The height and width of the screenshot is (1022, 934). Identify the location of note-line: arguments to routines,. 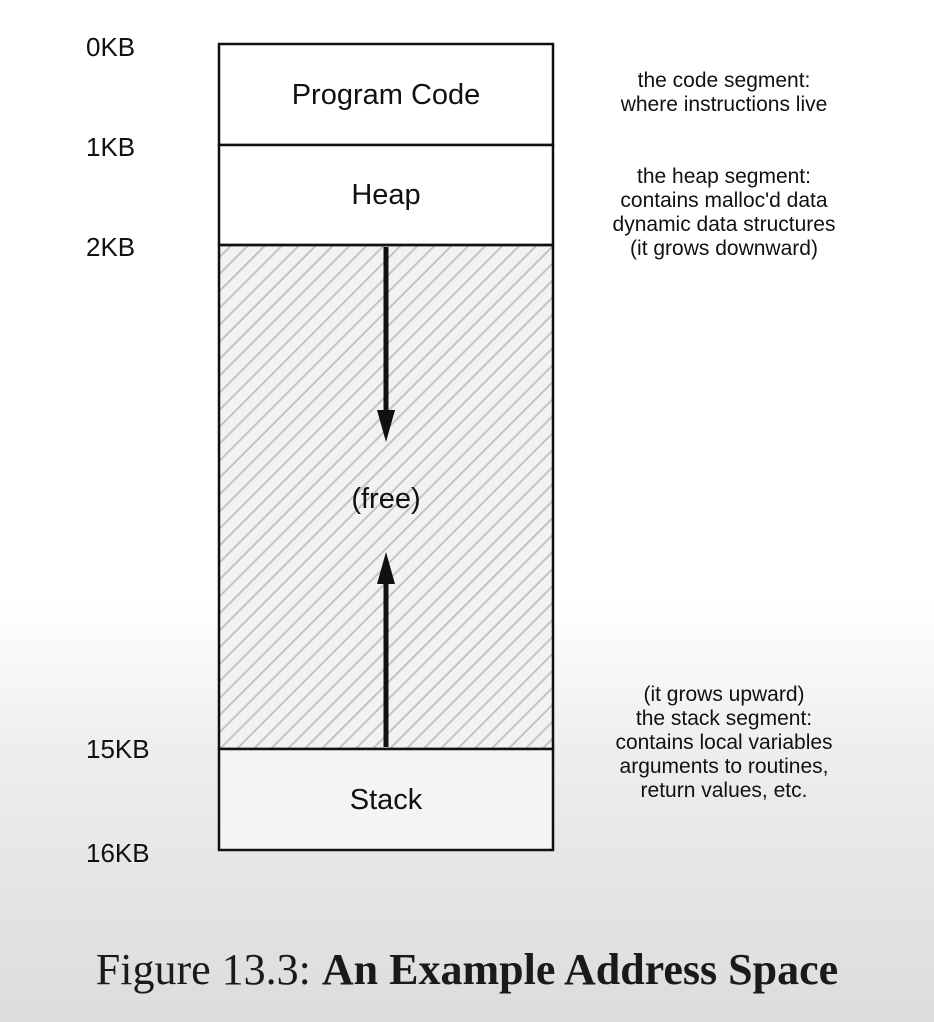
(724, 766).